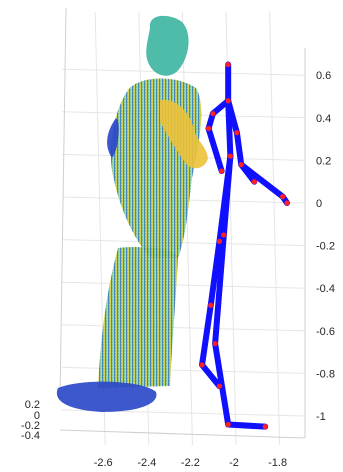  I want to click on z-tick-label: -0.2, so click(325, 247).